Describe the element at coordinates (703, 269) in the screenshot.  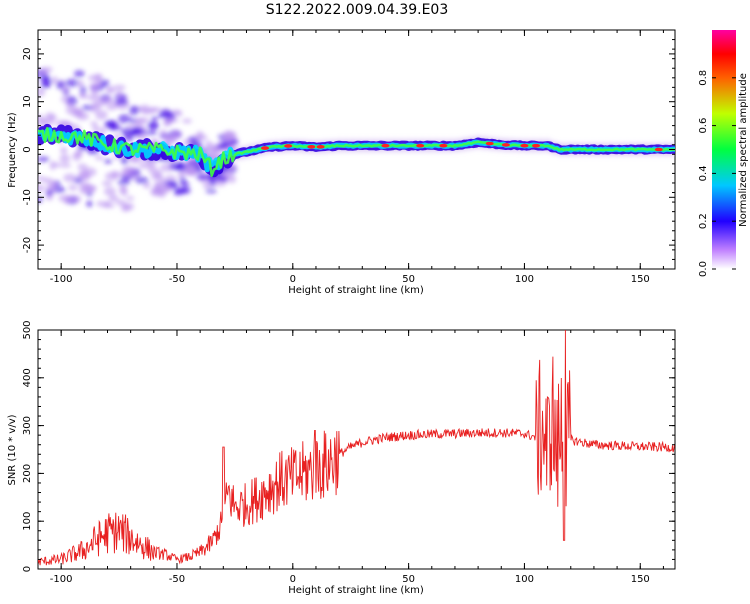
I see `colorbar-tick-label: 0.0` at that location.